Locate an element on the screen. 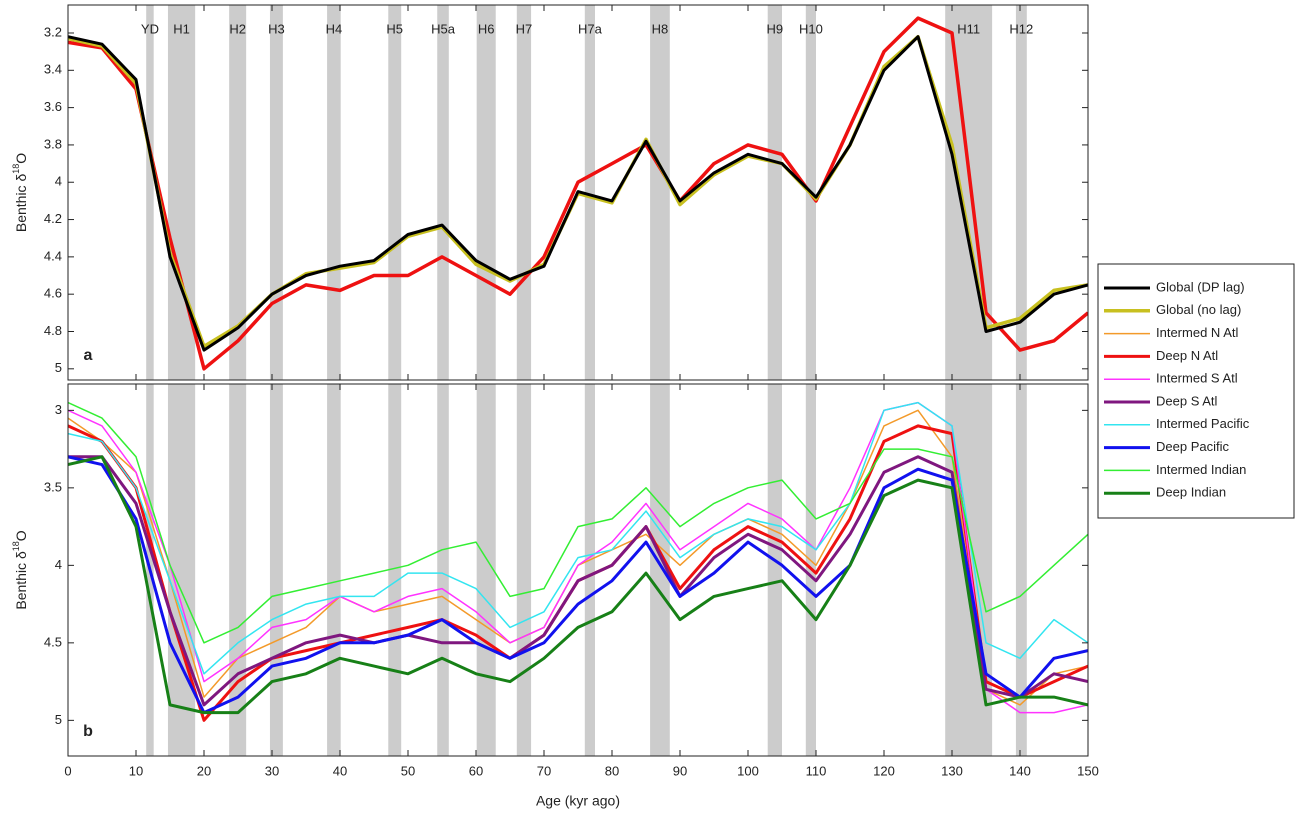  panel-label: b is located at coordinates (88, 731).